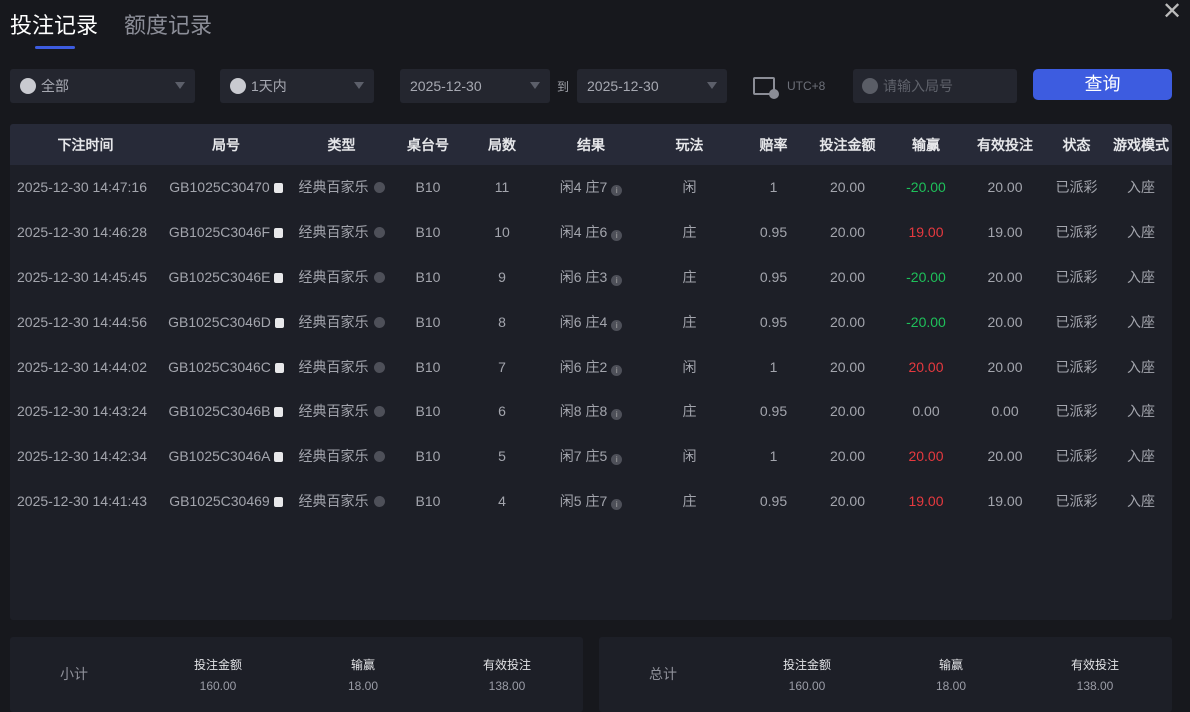 This screenshot has width=1190, height=712. What do you see at coordinates (102, 86) in the screenshot?
I see `game-type-select: 全部` at bounding box center [102, 86].